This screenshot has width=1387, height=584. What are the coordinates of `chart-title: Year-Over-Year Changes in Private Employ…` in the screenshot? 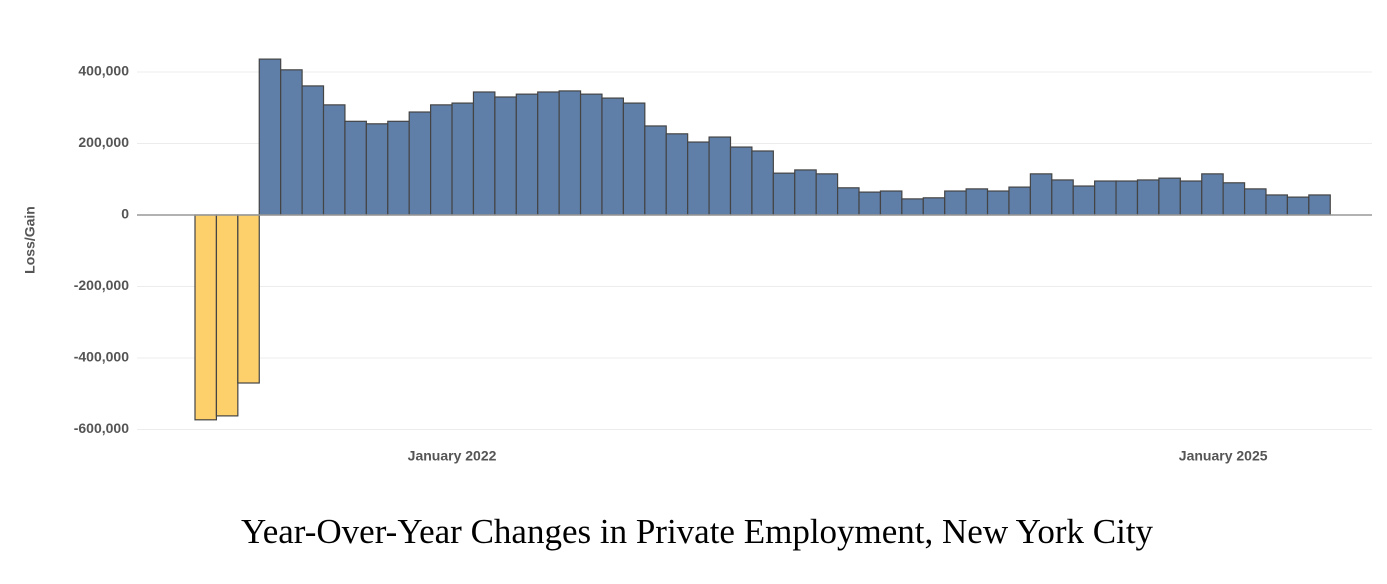 It's located at (697, 531).